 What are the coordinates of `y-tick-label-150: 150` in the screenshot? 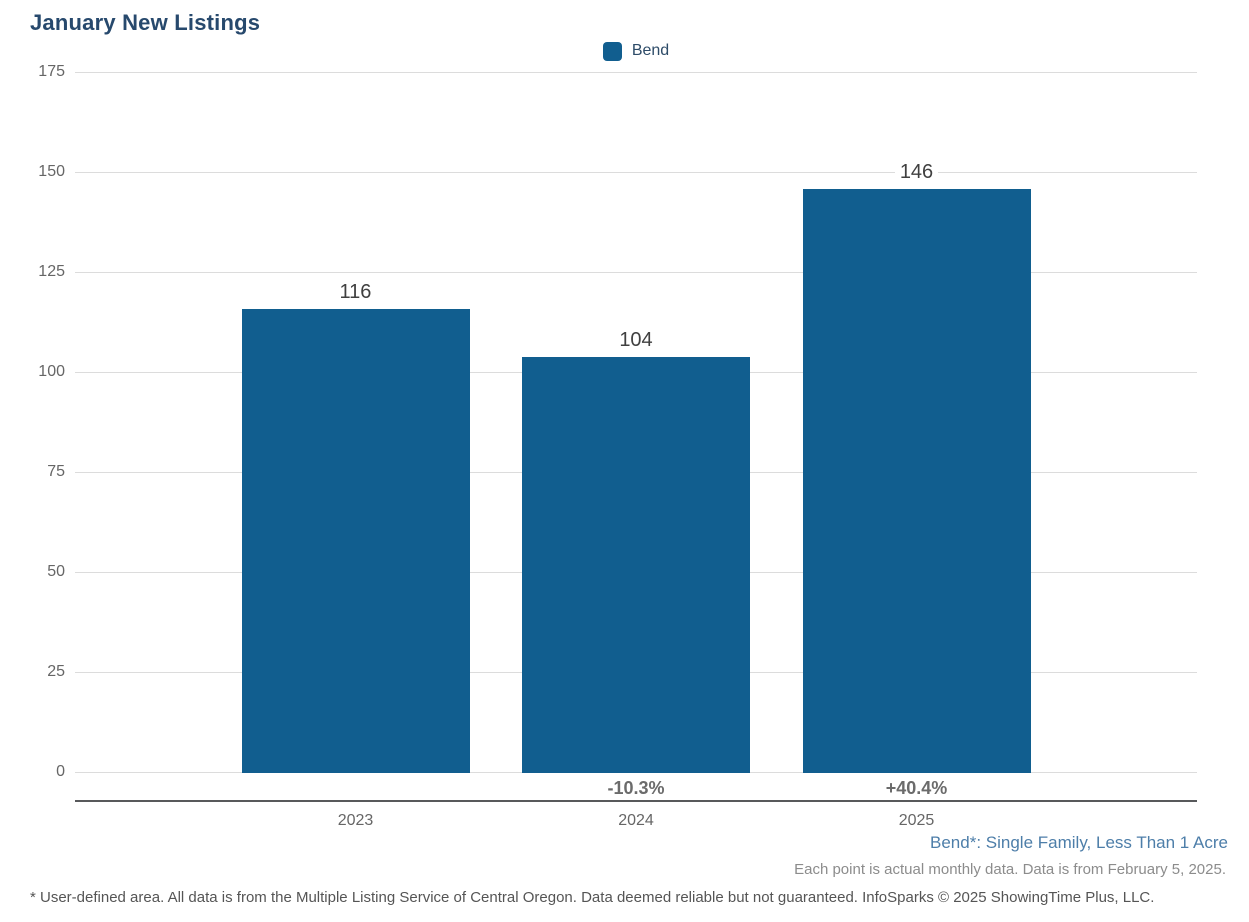 It's located at (51, 171).